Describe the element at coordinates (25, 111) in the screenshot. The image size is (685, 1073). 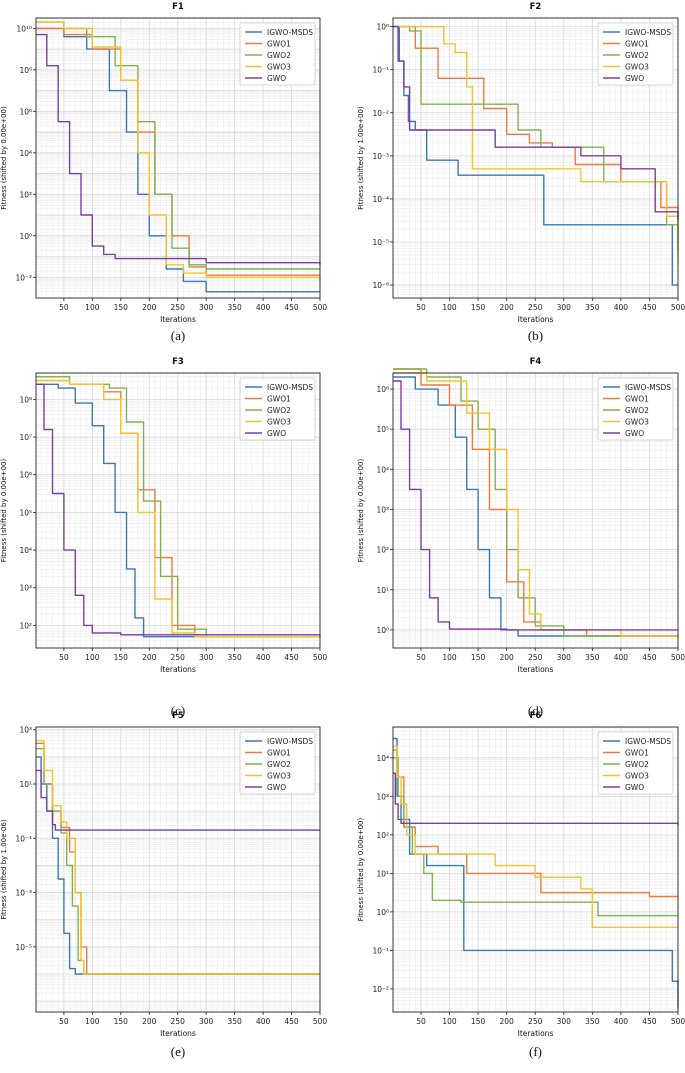
I see `y-tick-label: 10⁶` at that location.